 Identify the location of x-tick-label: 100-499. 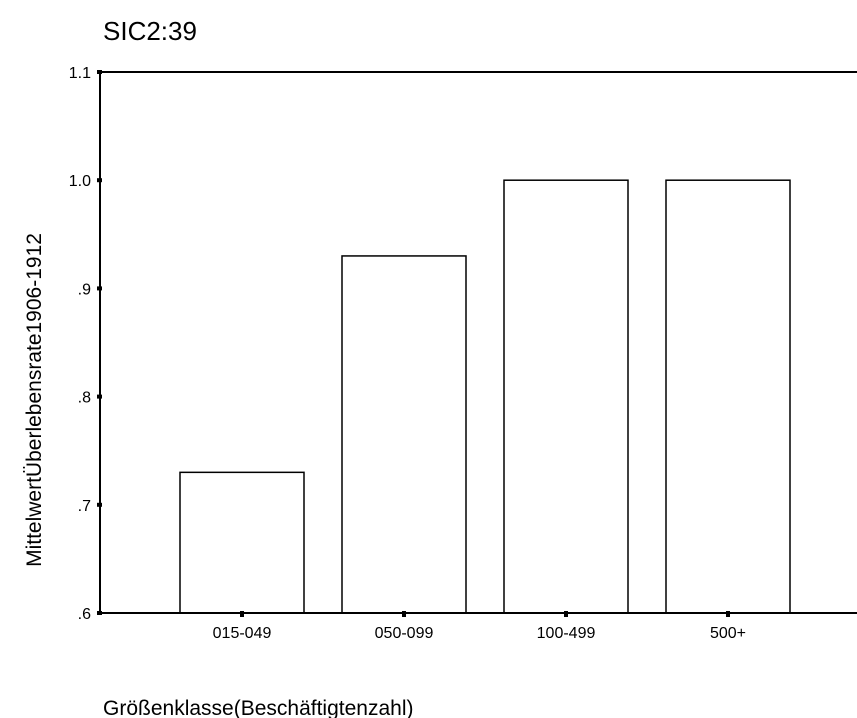
(566, 633).